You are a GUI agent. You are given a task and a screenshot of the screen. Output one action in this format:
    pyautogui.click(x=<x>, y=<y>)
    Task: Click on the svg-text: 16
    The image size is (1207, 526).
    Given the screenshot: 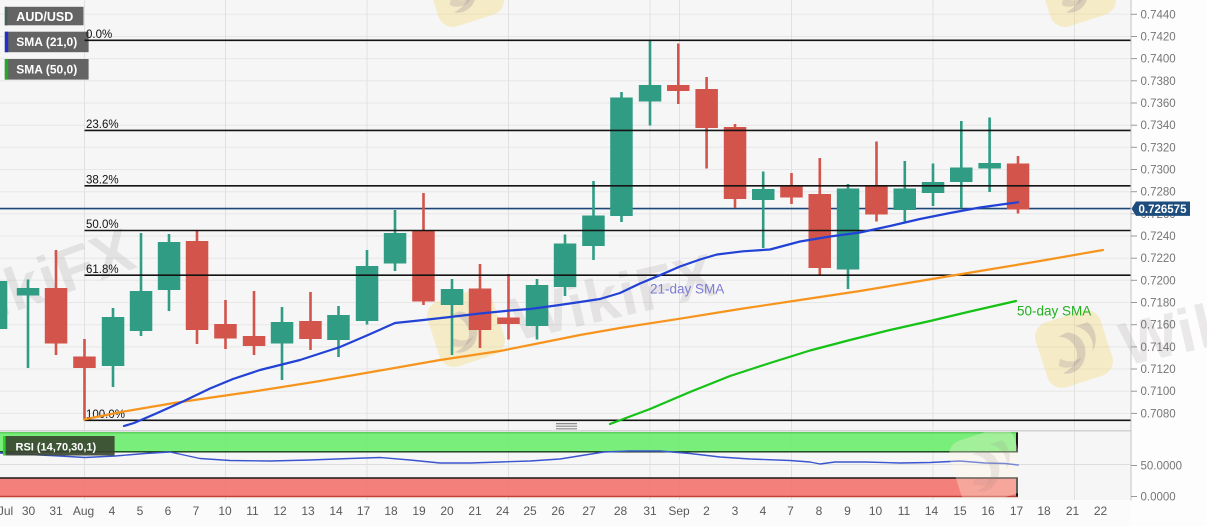 What is the action you would take?
    pyautogui.click(x=988, y=511)
    